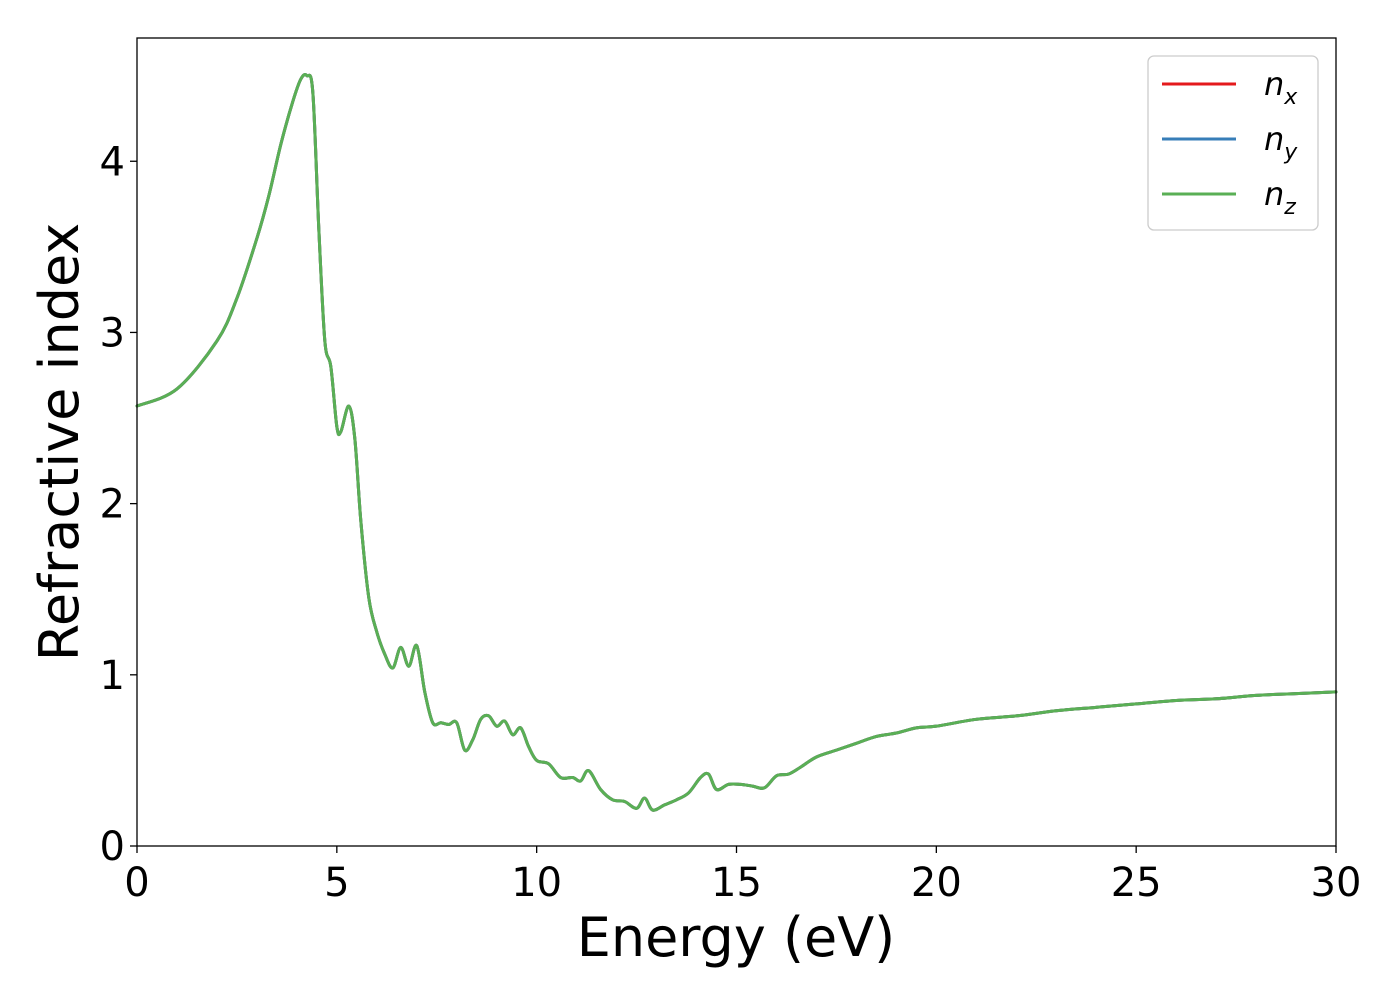  I want to click on y-axis-label: Refractive index, so click(59, 442).